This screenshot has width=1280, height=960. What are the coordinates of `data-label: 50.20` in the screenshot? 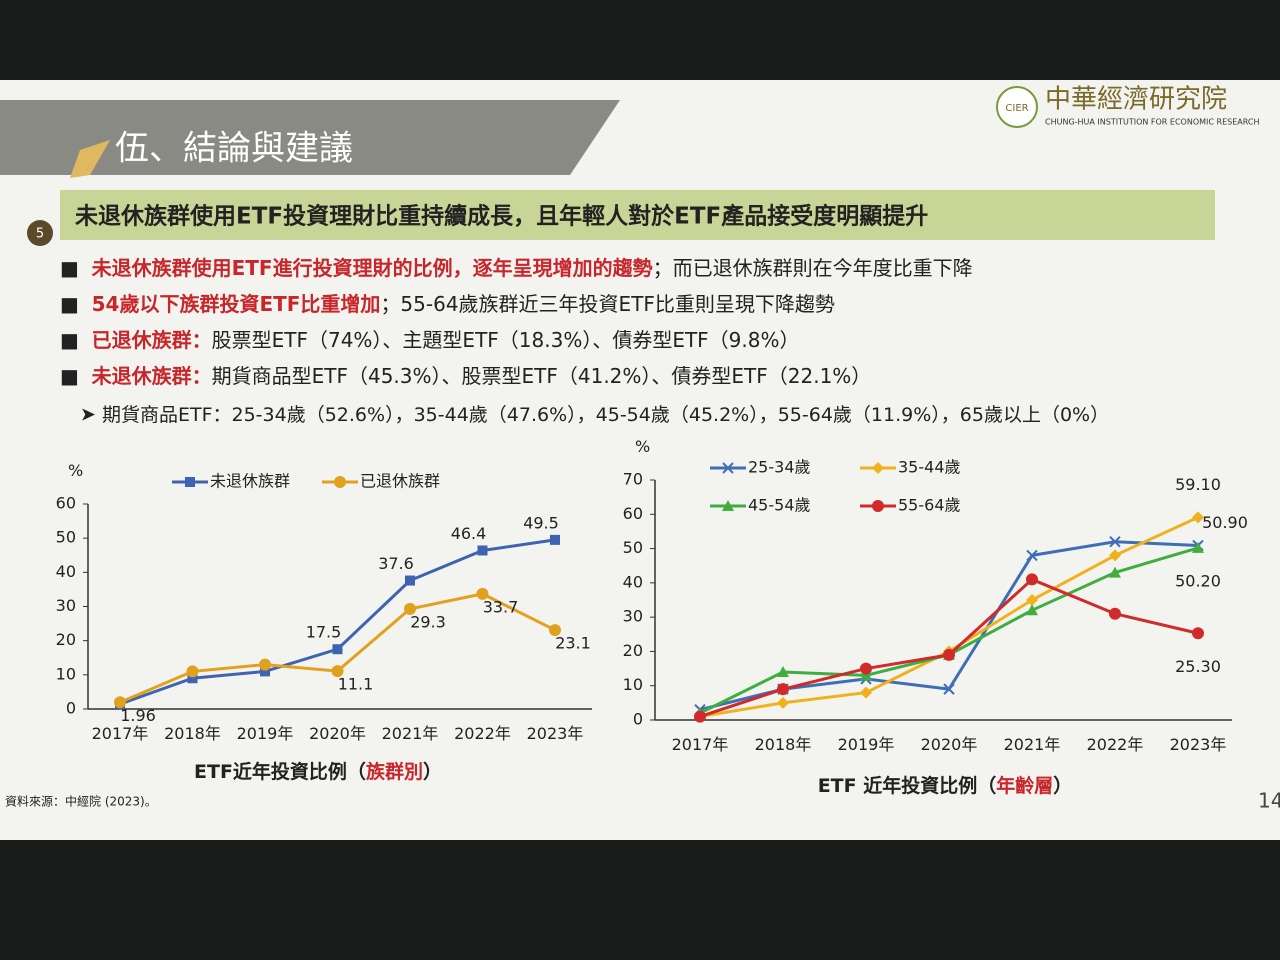 It's located at (1198, 580).